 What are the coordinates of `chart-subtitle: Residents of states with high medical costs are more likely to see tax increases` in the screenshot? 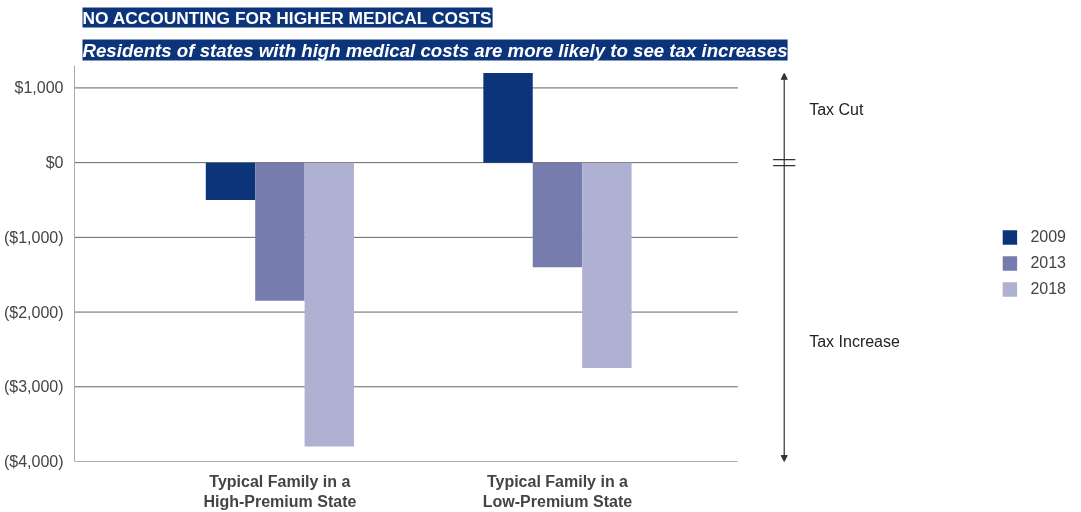 It's located at (435, 50).